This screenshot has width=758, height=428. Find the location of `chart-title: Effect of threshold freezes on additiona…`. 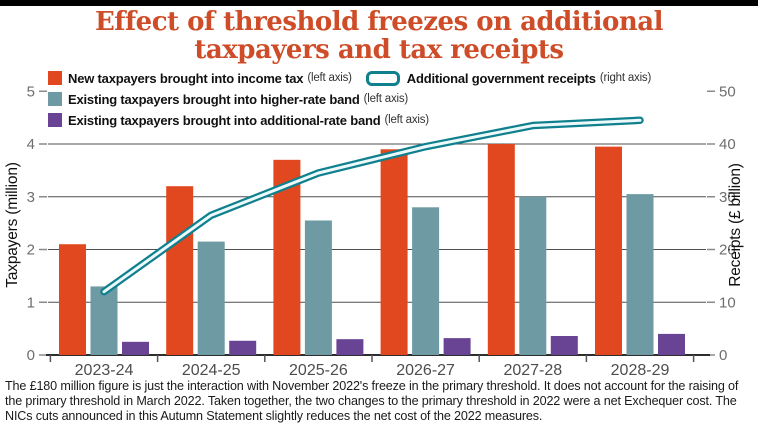

chart-title: Effect of threshold freezes on additiona… is located at coordinates (379, 36).